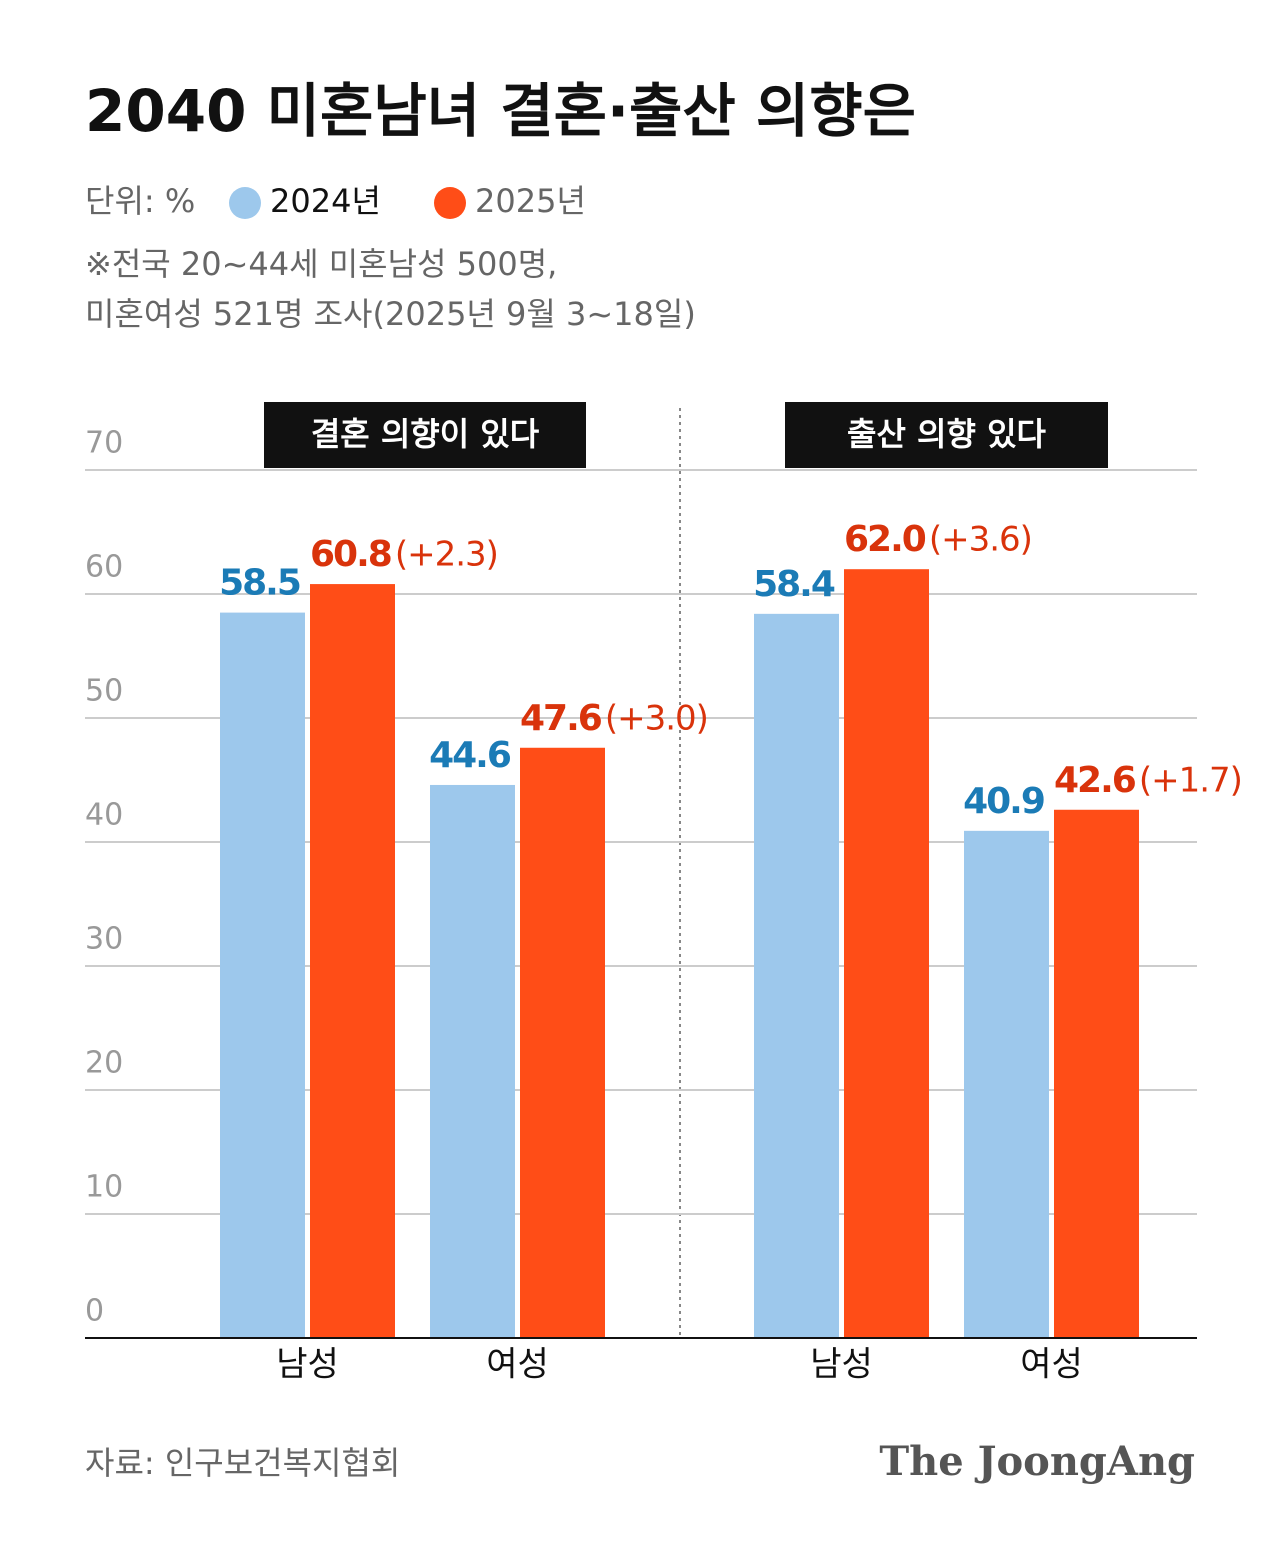 The height and width of the screenshot is (1544, 1280). What do you see at coordinates (104, 815) in the screenshot?
I see `y-tick-label: 40` at bounding box center [104, 815].